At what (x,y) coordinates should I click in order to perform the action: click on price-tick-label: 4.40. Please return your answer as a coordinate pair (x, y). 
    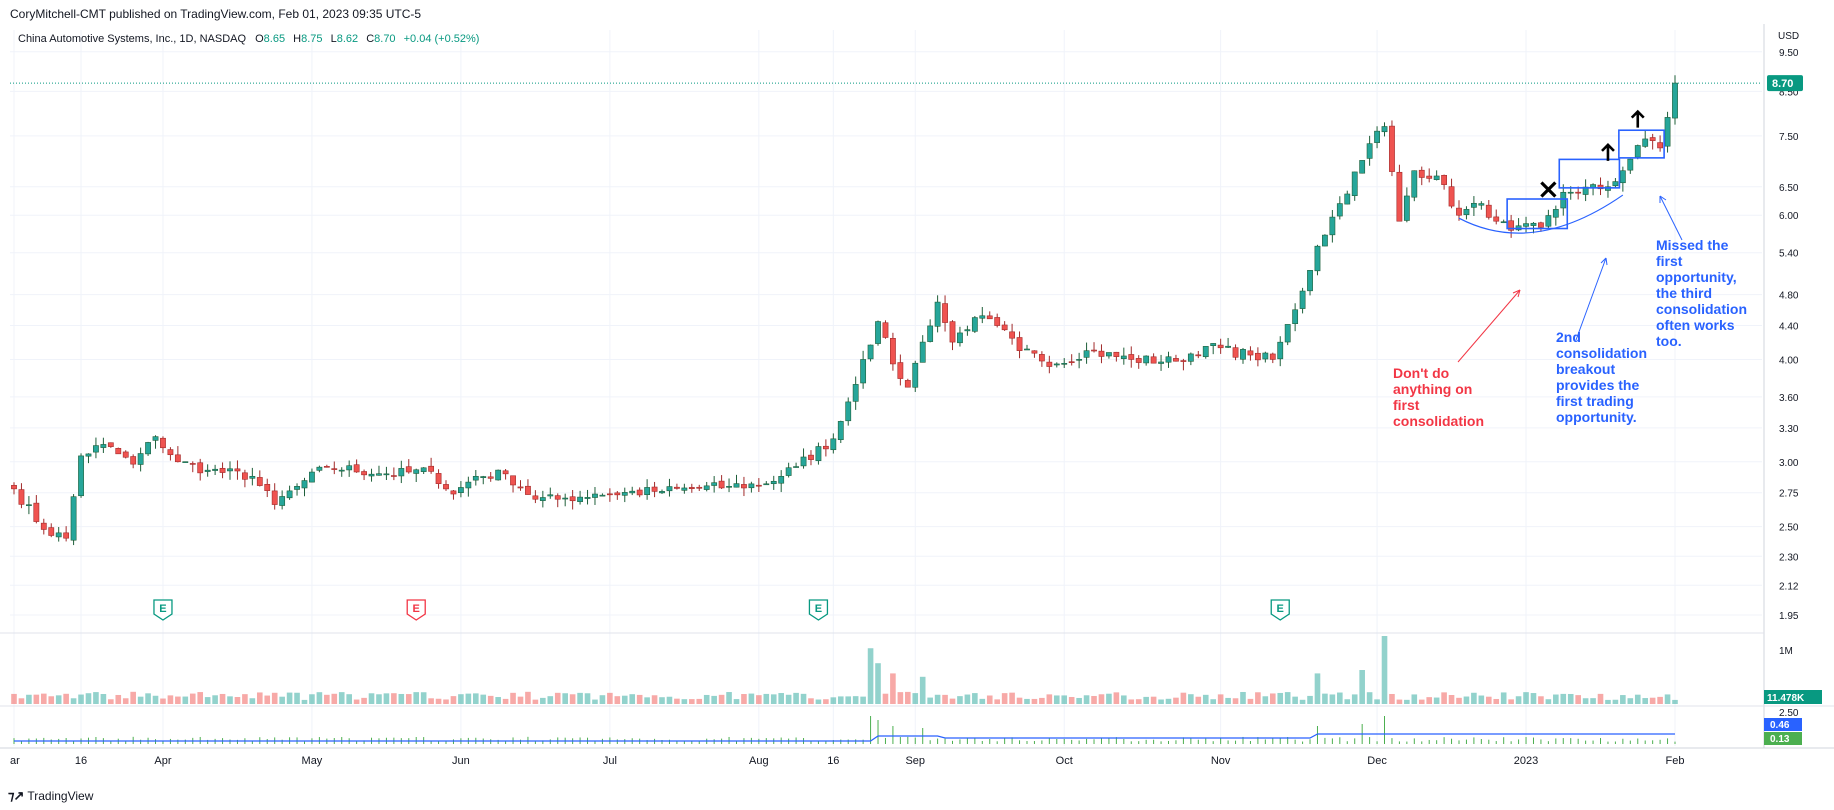
    Looking at the image, I should click on (1789, 327).